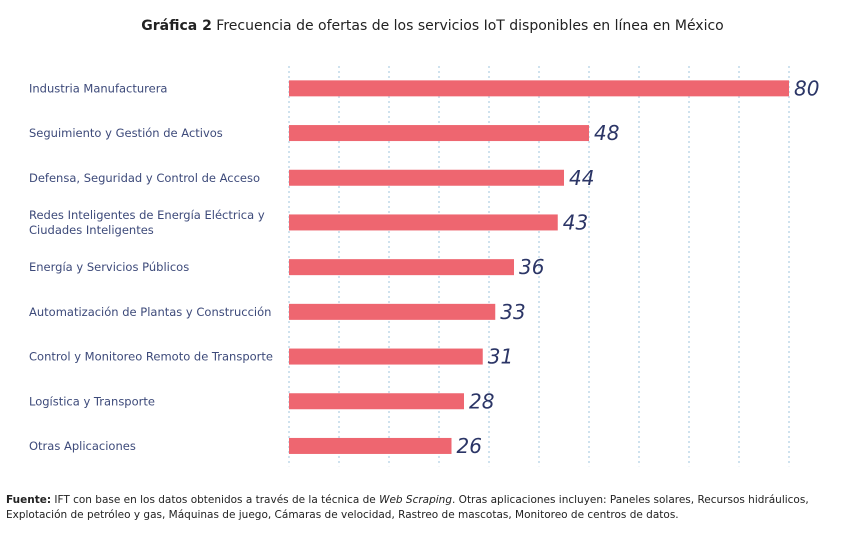 Image resolution: width=865 pixels, height=548 pixels. Describe the element at coordinates (806, 88) in the screenshot. I see `value-label: 80` at that location.